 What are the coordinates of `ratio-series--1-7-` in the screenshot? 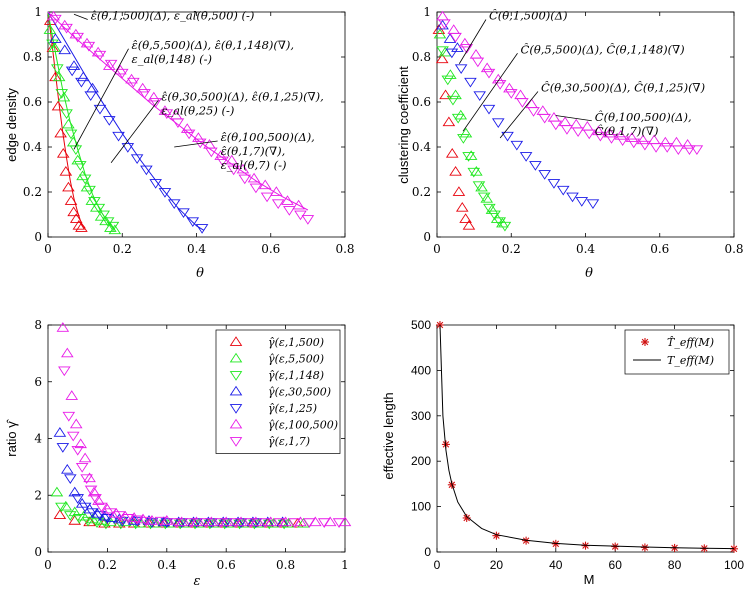 It's located at (202, 447).